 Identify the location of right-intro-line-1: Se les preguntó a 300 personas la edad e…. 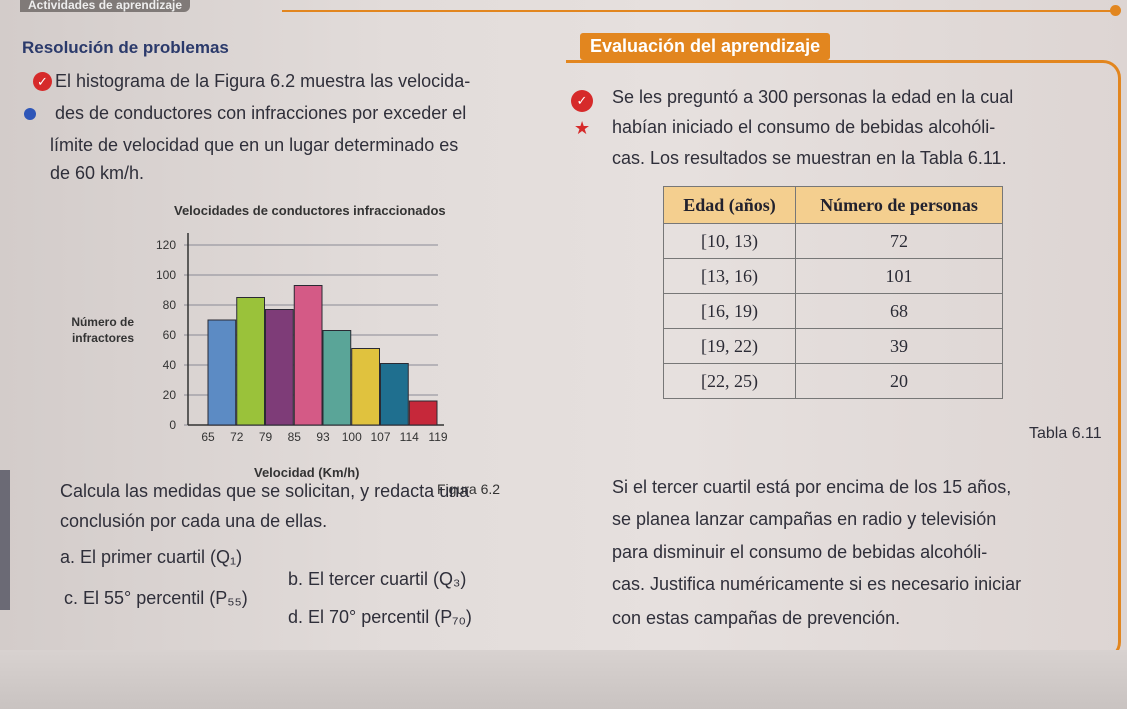
(813, 97).